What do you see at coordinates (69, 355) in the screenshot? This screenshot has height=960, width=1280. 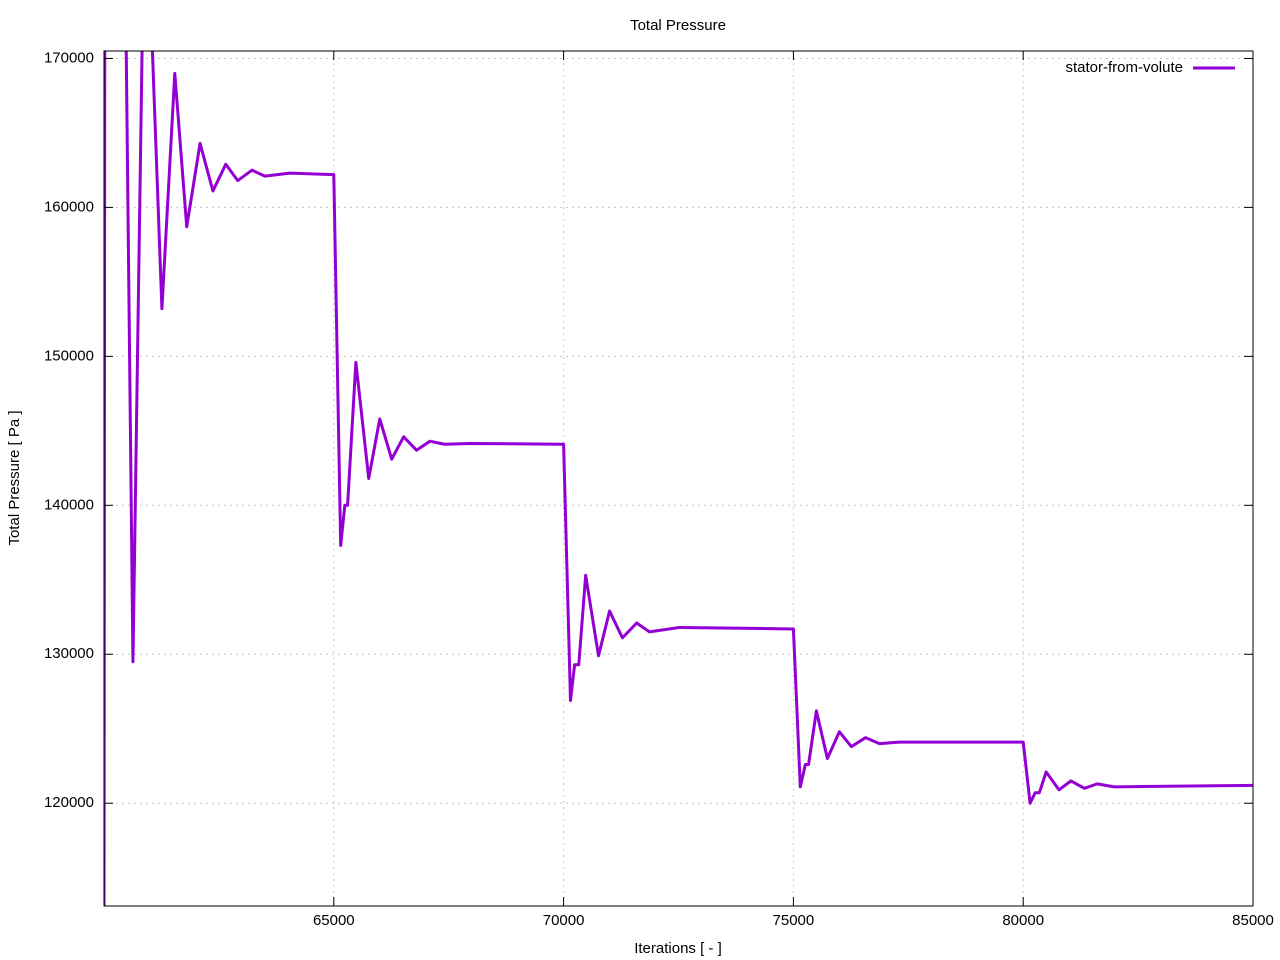 I see `y-tick-label: 150000` at bounding box center [69, 355].